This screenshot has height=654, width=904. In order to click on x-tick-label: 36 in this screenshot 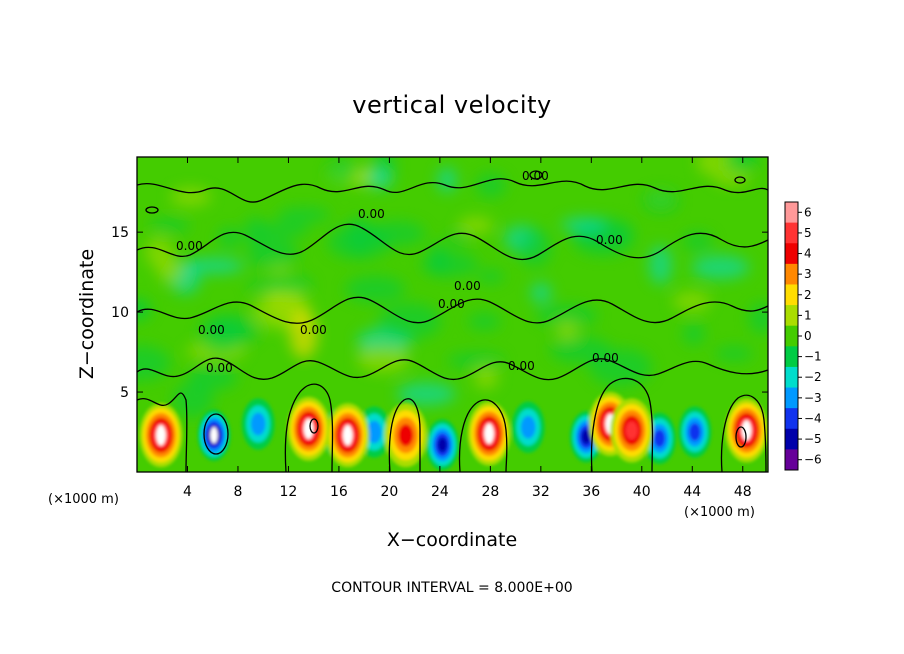, I will do `click(591, 492)`.